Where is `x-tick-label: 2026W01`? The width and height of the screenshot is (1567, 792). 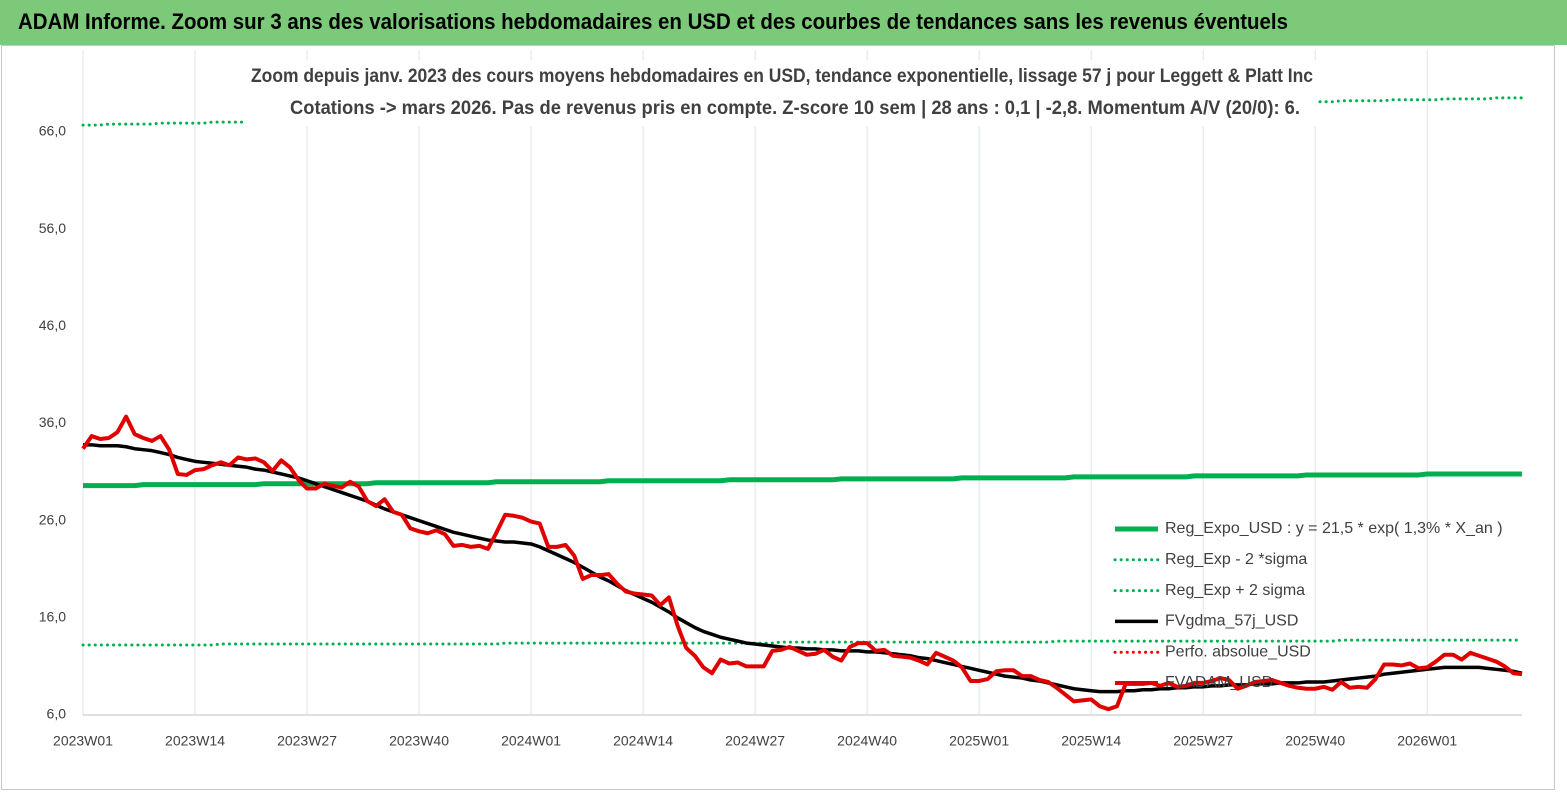
x-tick-label: 2026W01 is located at coordinates (1427, 741).